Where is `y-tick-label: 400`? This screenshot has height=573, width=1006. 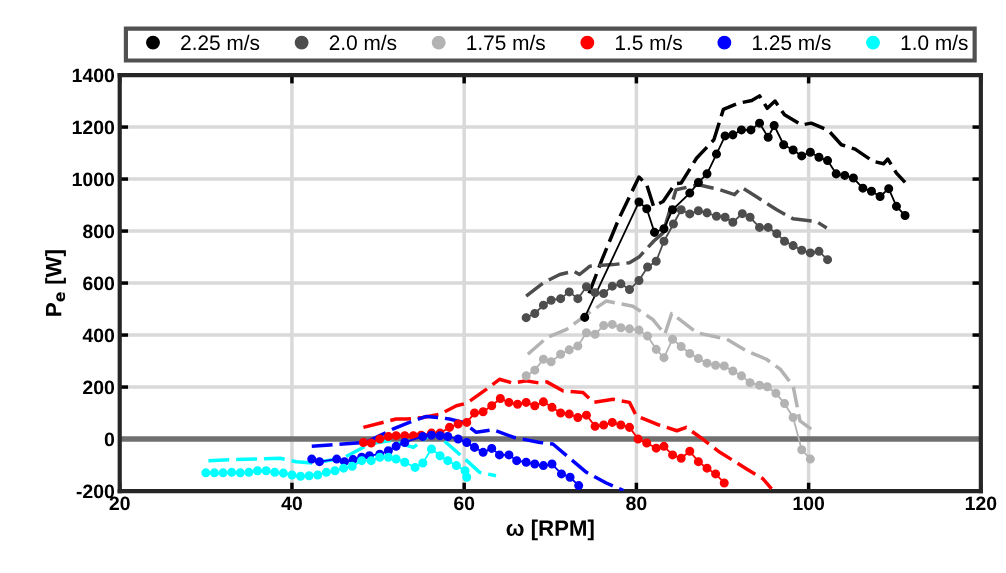
y-tick-label: 400 is located at coordinates (98, 335).